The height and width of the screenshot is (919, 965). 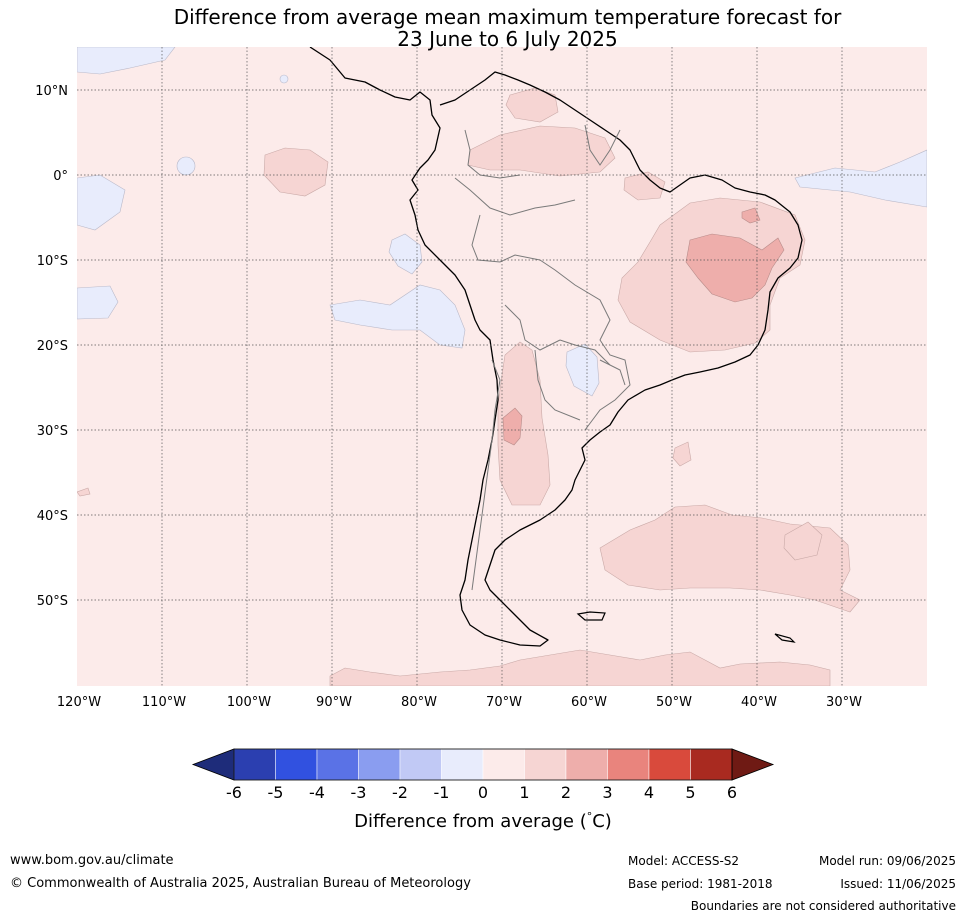 I want to click on lat-label-10n: 10°N, so click(x=51, y=91).